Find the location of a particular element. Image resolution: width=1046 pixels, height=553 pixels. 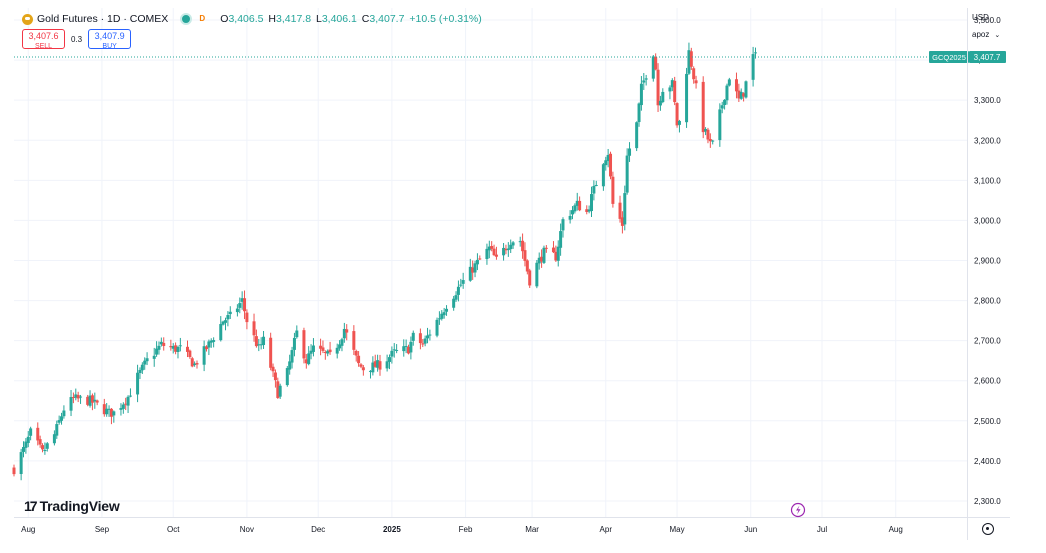

unit-selector: apoz ⌄ is located at coordinates (986, 34).